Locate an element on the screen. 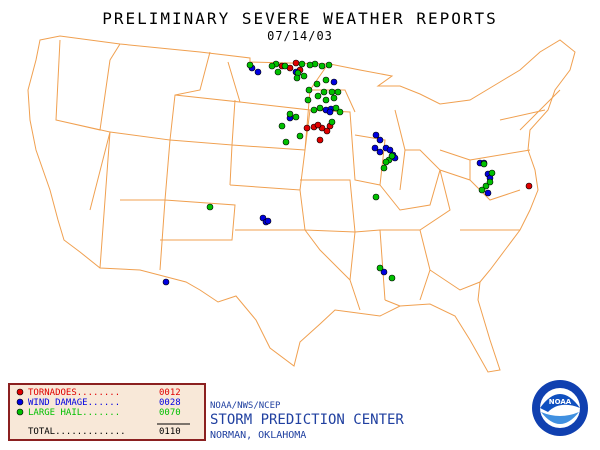 This screenshot has height=450, width=600. total-count: 0110 is located at coordinates (170, 432).